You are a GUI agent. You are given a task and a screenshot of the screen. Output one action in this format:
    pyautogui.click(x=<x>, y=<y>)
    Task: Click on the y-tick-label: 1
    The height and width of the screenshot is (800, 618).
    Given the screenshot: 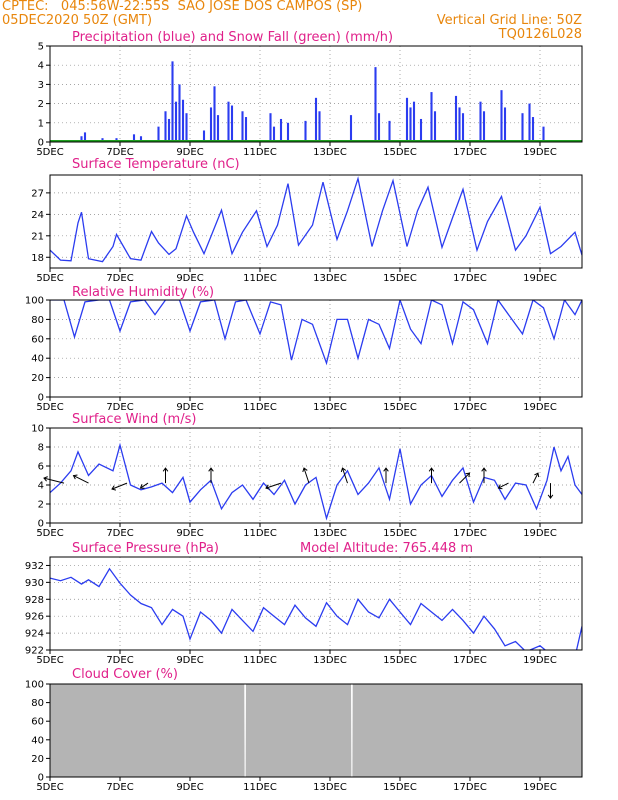 What is the action you would take?
    pyautogui.click(x=41, y=123)
    